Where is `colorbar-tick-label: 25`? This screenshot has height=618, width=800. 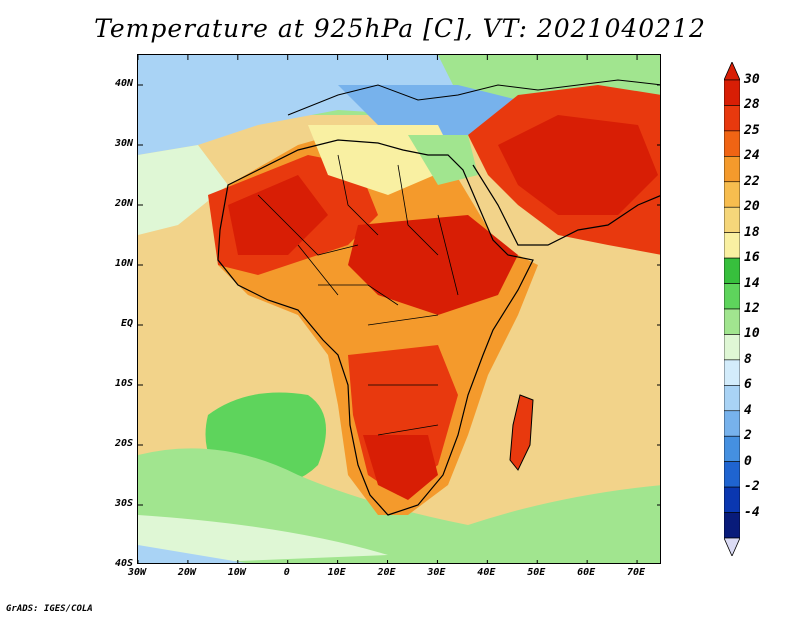
colorbar-tick-label: 25 is located at coordinates (752, 130).